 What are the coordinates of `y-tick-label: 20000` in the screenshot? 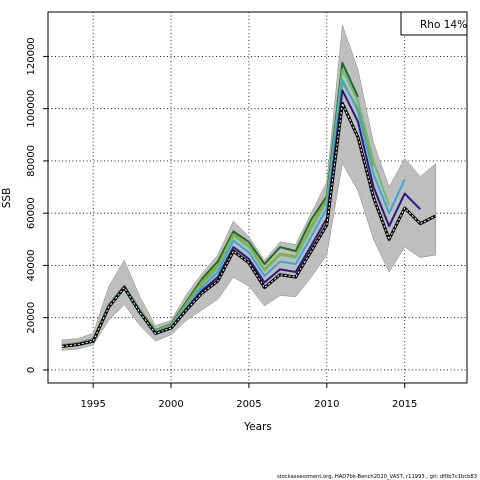 It's located at (31, 318).